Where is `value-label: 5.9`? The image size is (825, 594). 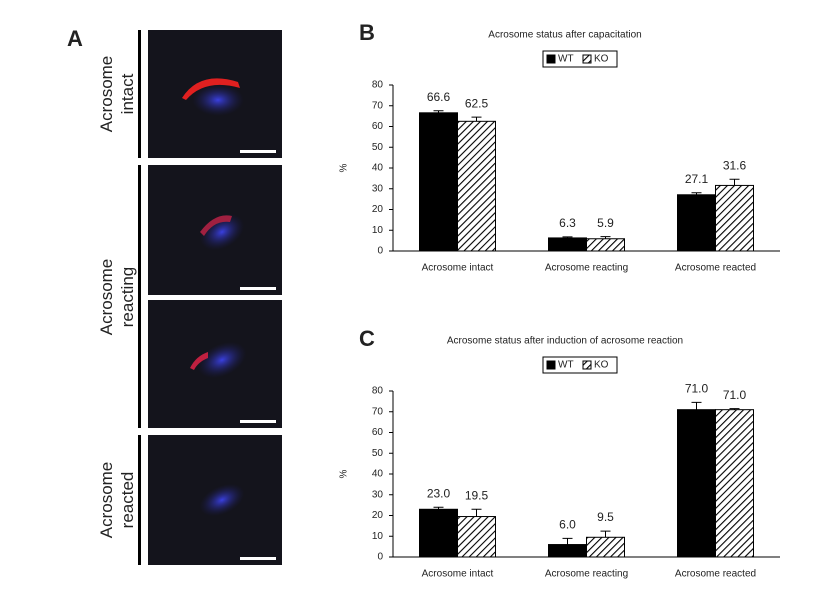
value-label: 5.9 is located at coordinates (605, 223).